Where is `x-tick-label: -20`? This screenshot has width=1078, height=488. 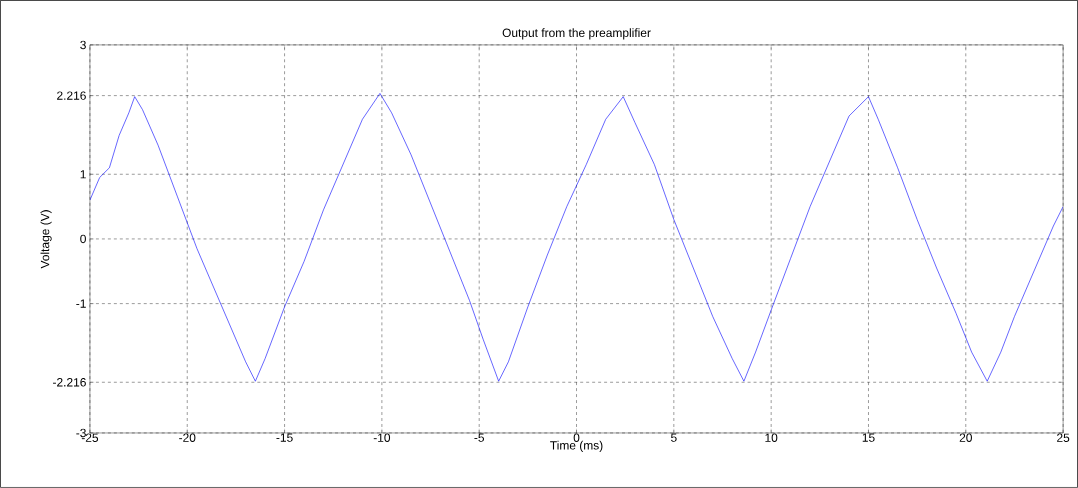 x-tick-label: -20 is located at coordinates (187, 438).